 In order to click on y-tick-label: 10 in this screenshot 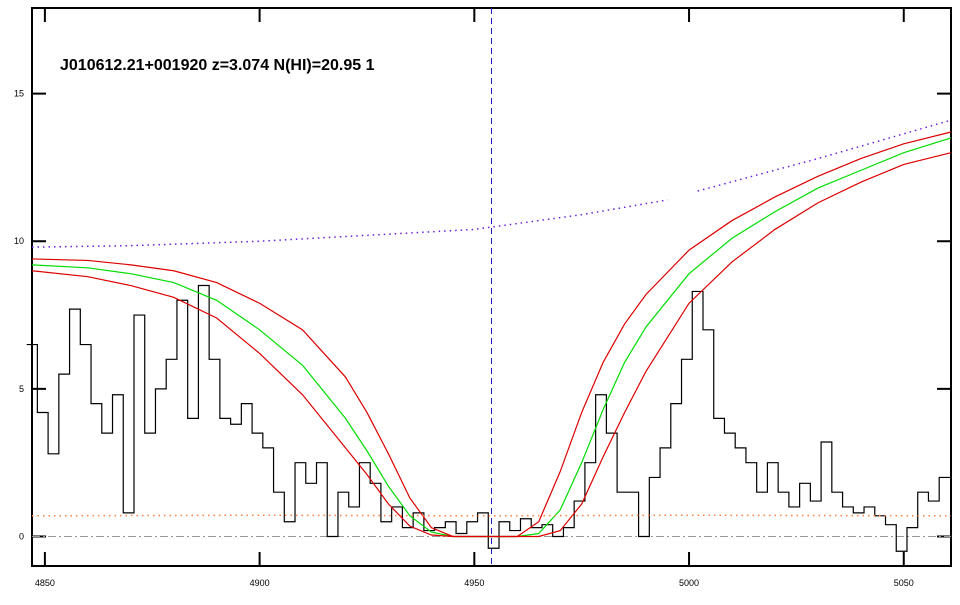, I will do `click(19, 241)`.